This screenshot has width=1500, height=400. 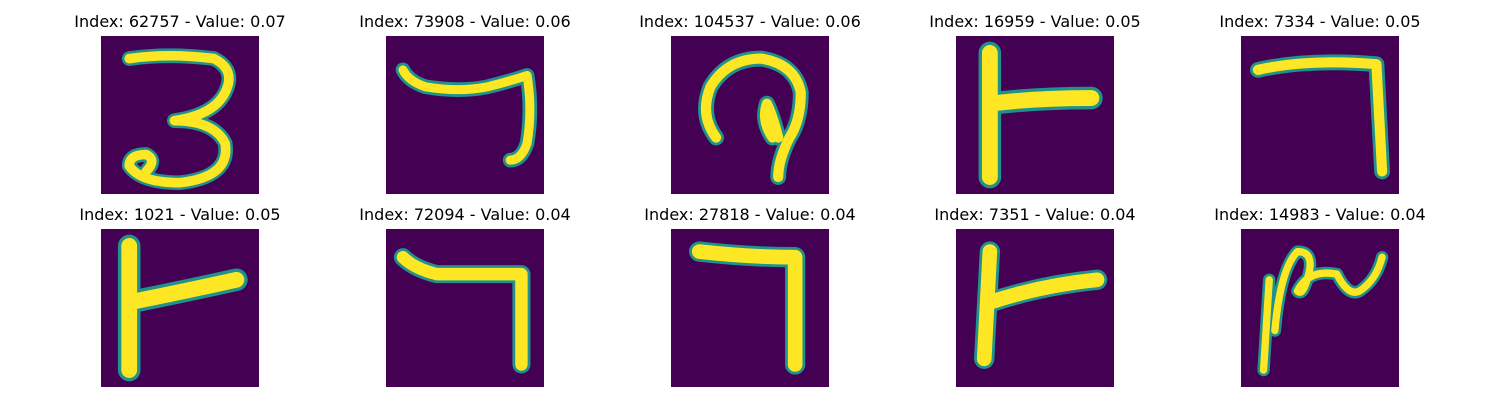 What do you see at coordinates (1320, 21) in the screenshot?
I see `panel-title: Index: 7334 - Value: 0.05` at bounding box center [1320, 21].